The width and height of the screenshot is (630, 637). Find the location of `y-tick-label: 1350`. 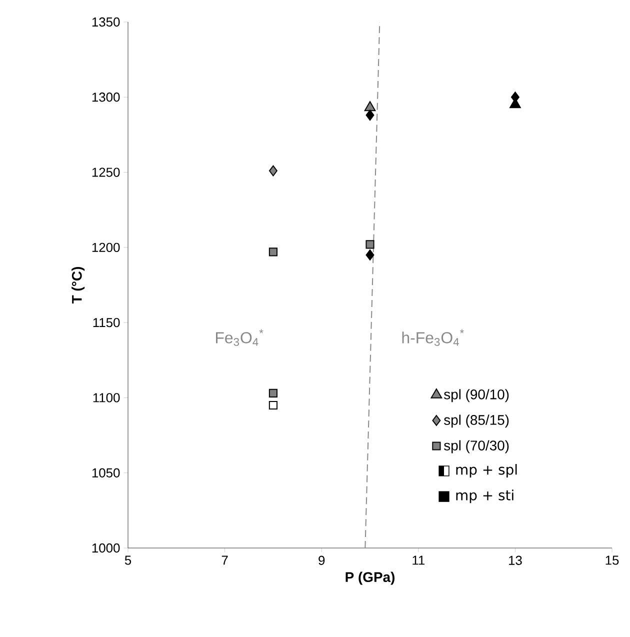

y-tick-label: 1350 is located at coordinates (106, 22).